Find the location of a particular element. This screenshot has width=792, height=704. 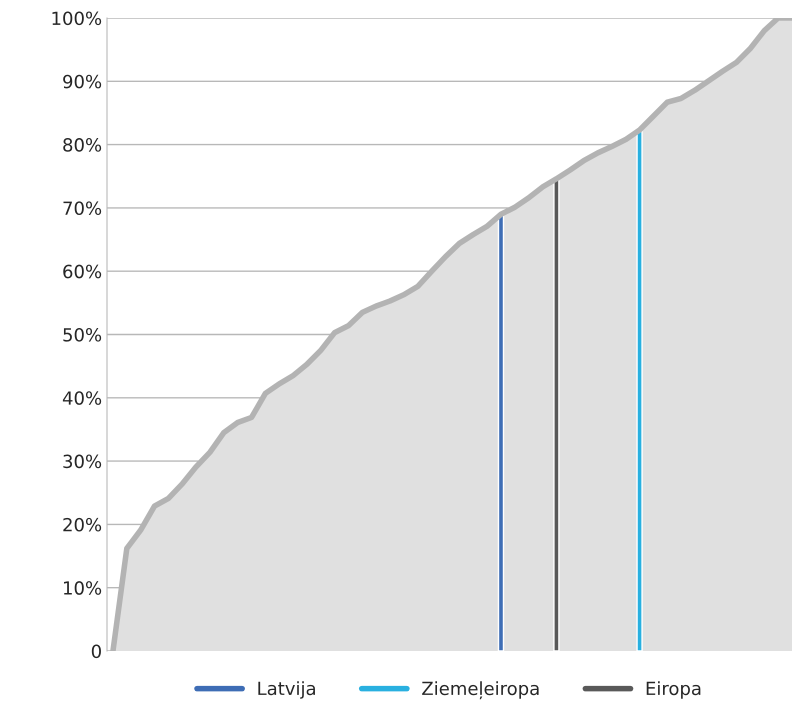

y-tick-label: 100% is located at coordinates (77, 18).